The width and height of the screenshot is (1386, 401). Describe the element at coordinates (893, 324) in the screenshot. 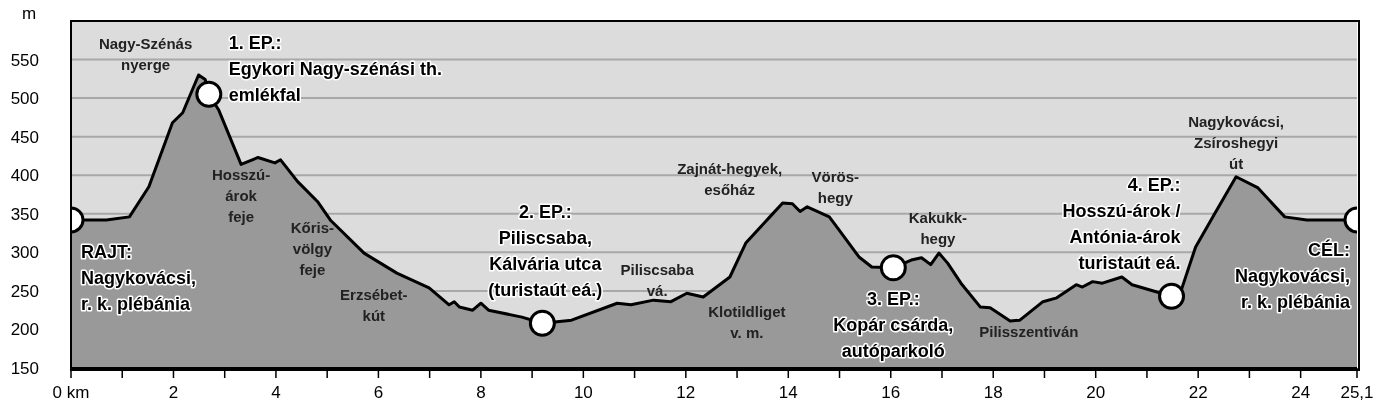

I see `annotation: 3. EP.: Kopár csárda, autóparkoló` at that location.